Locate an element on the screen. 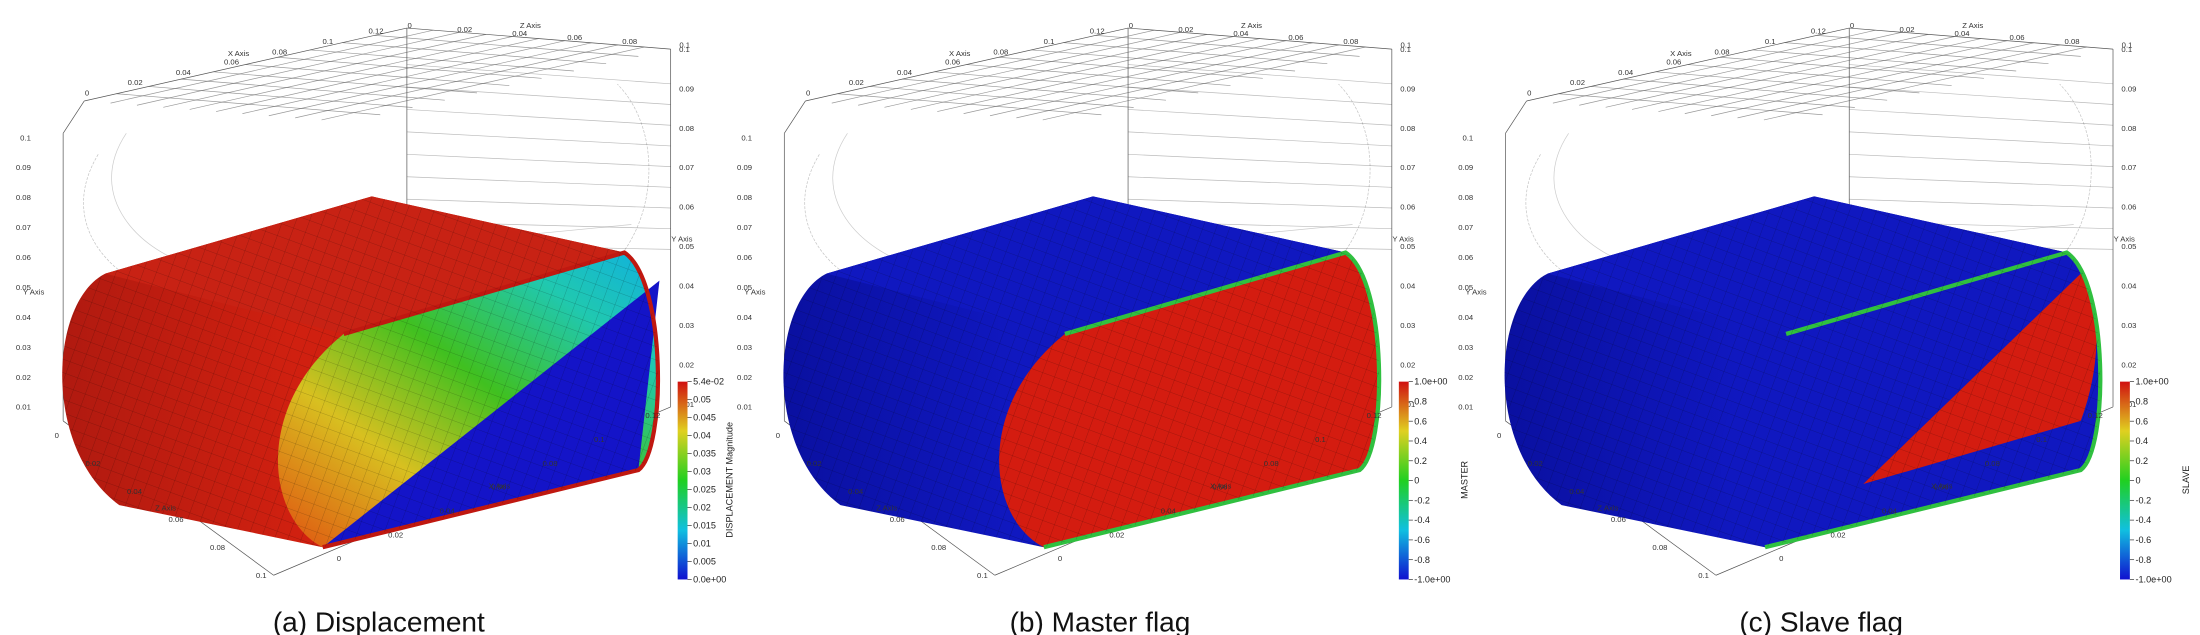 This screenshot has height=635, width=2200. colorbar-tick-label: -1.0e+00 is located at coordinates (2153, 580).